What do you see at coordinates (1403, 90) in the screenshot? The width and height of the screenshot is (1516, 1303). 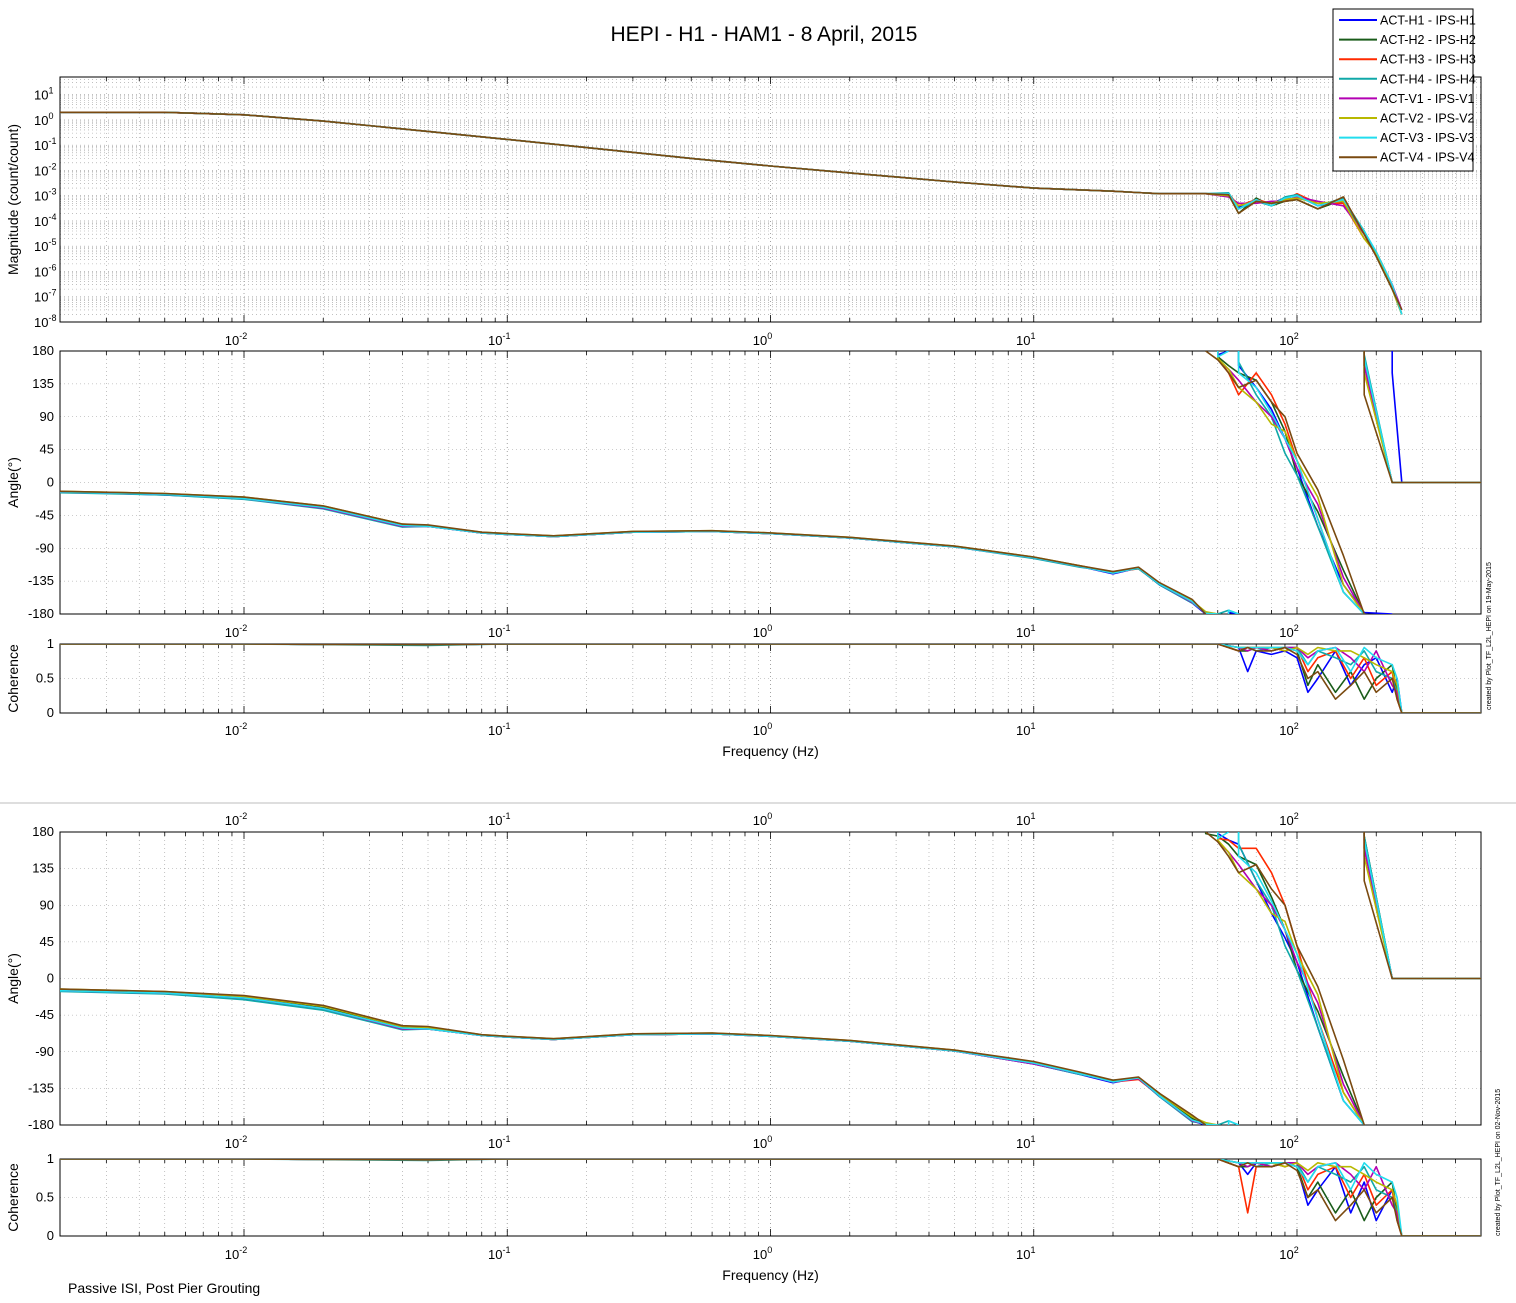 I see `legend-box` at bounding box center [1403, 90].